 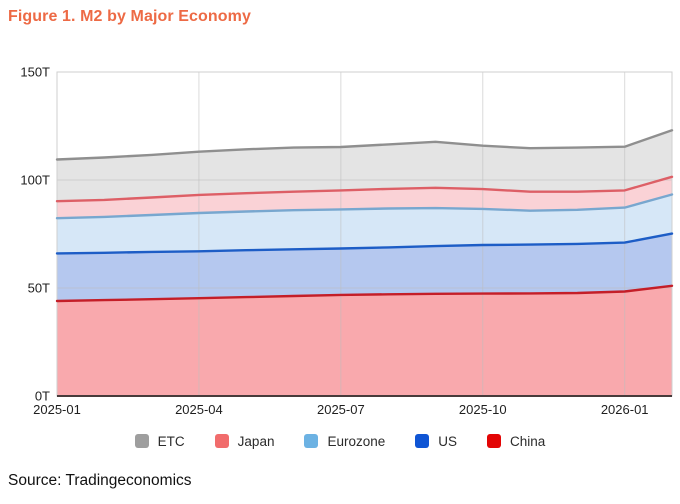 I want to click on legend-item-us: US, so click(x=436, y=441).